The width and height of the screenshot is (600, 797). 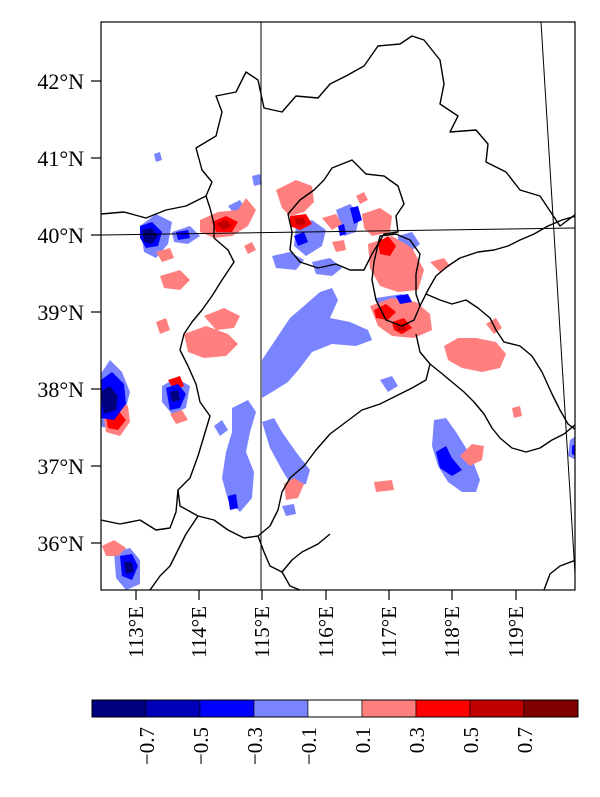 I want to click on lat-label-37: 37°N, so click(x=60, y=466).